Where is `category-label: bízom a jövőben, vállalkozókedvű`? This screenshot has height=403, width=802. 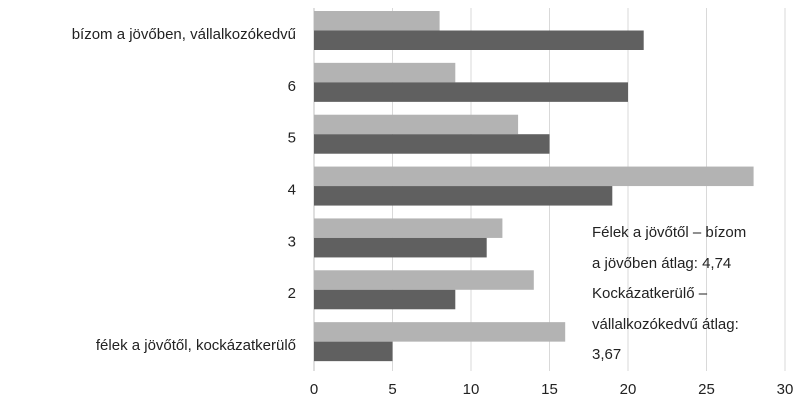
category-label: bízom a jövőben, vállalkozókedvű is located at coordinates (184, 34).